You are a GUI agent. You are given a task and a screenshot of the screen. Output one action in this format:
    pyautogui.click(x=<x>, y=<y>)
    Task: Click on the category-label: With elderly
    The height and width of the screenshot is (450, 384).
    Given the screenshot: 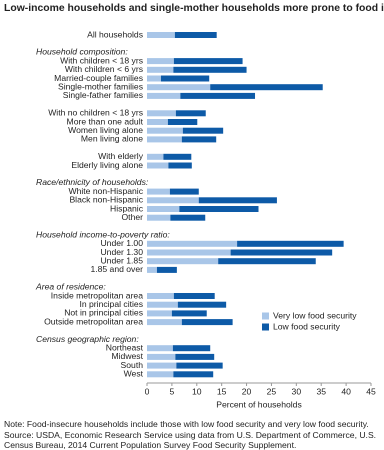 What is the action you would take?
    pyautogui.click(x=121, y=156)
    